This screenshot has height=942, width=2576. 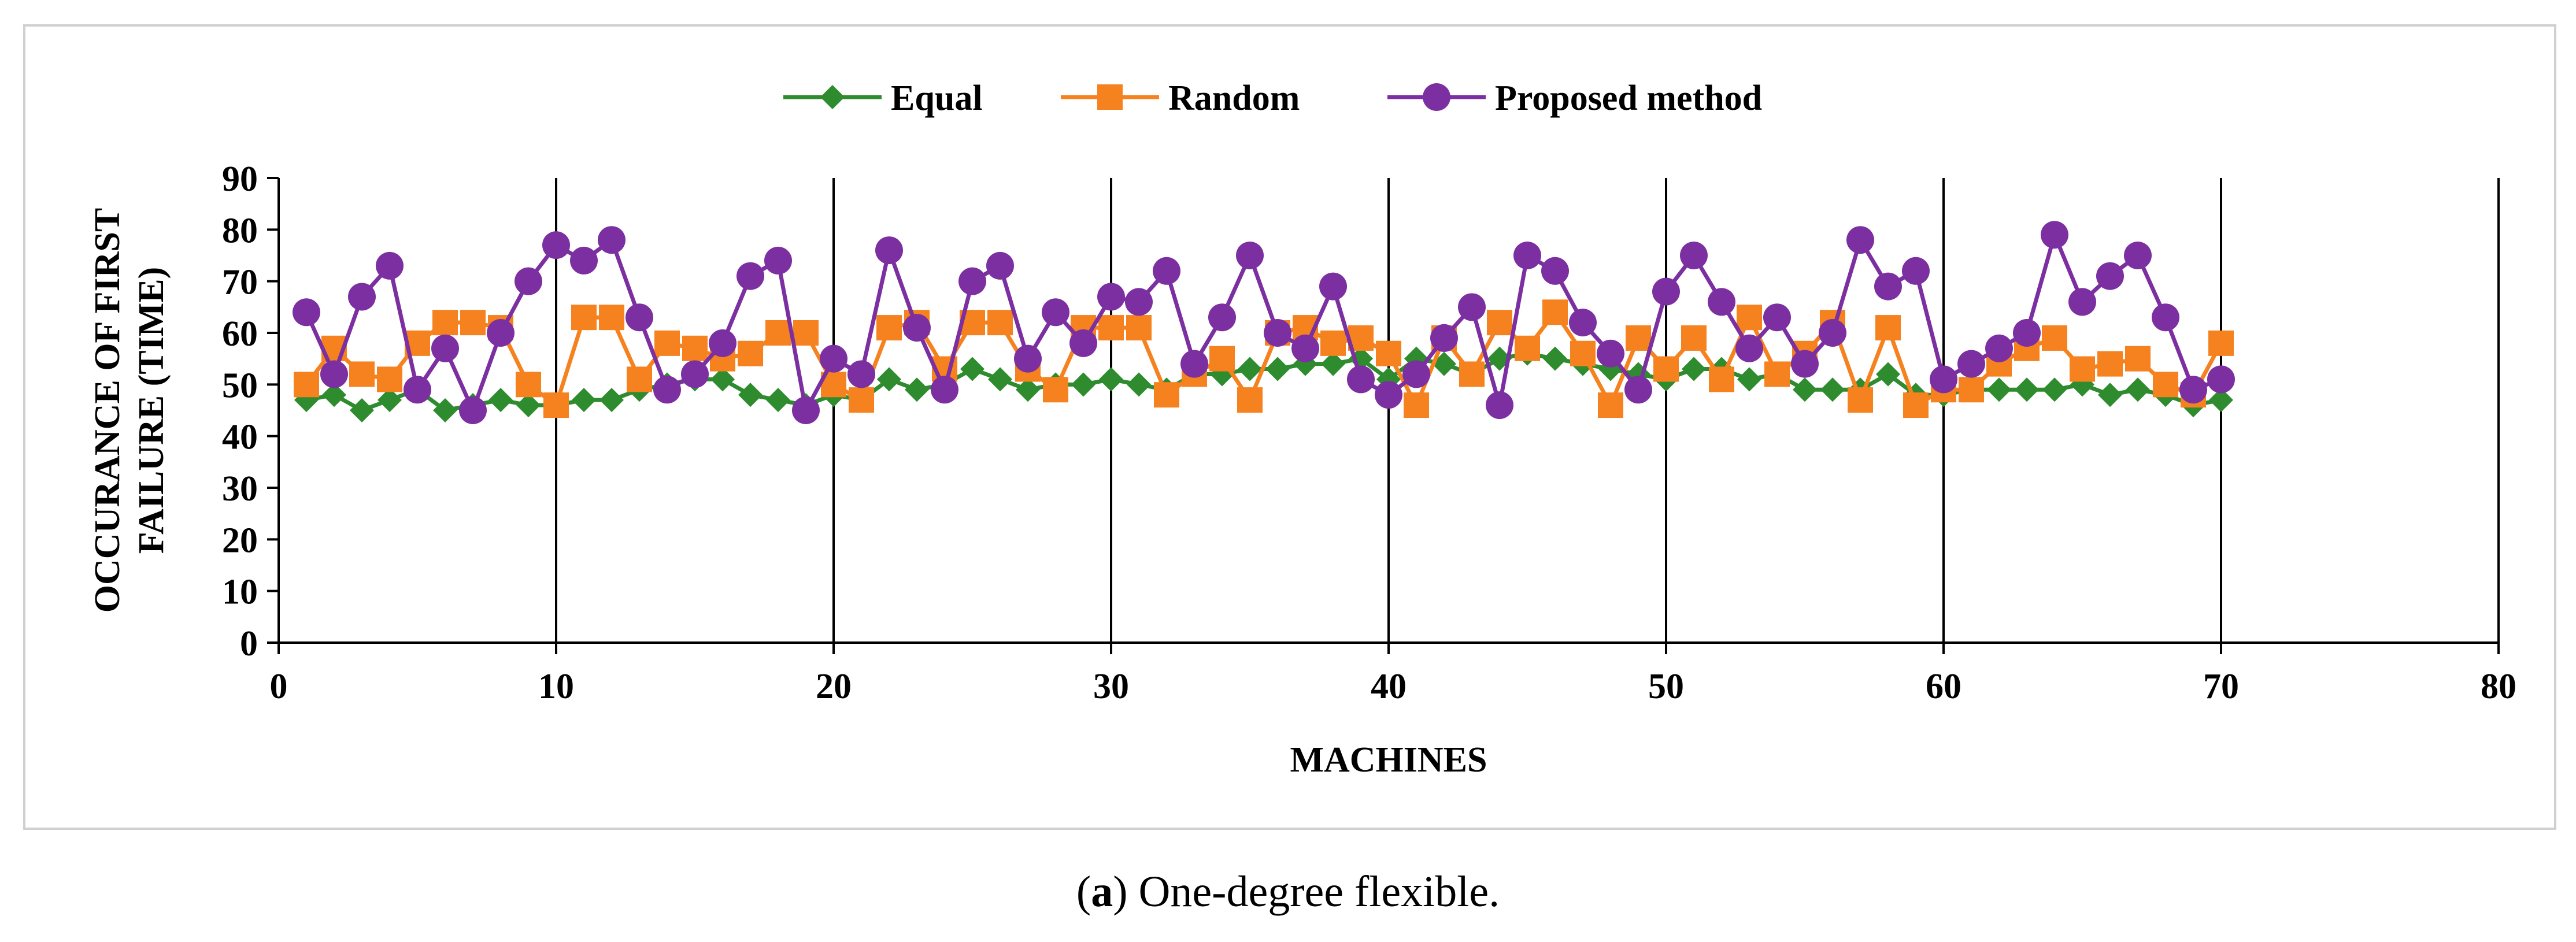 What do you see at coordinates (1629, 98) in the screenshot?
I see `legend-label-proposed-method: Proposed method` at bounding box center [1629, 98].